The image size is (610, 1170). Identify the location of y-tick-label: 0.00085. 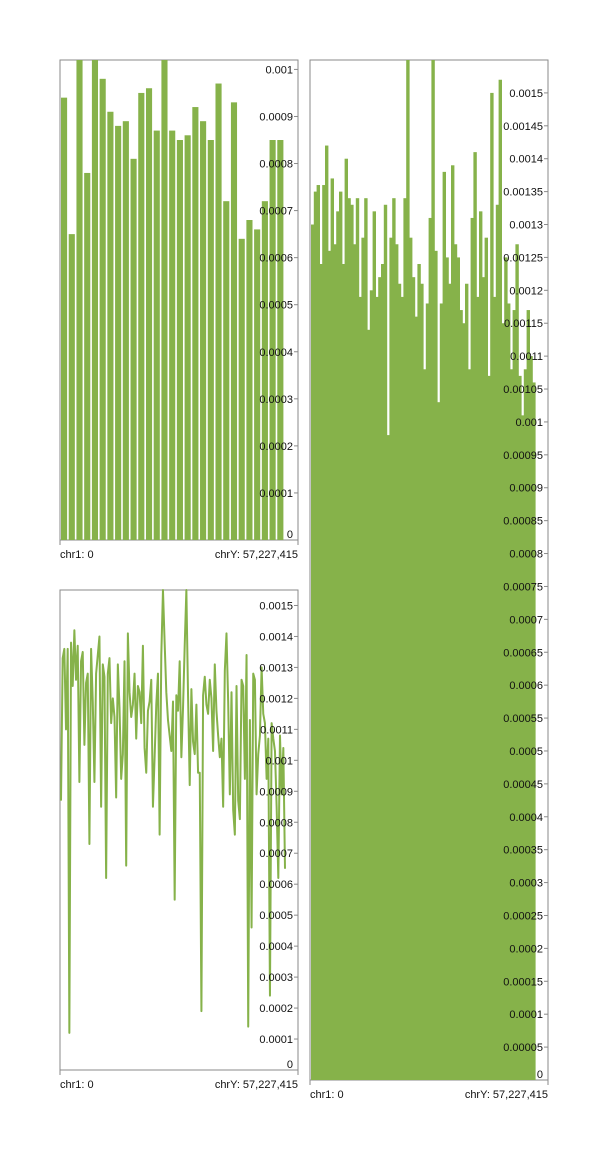
(523, 522).